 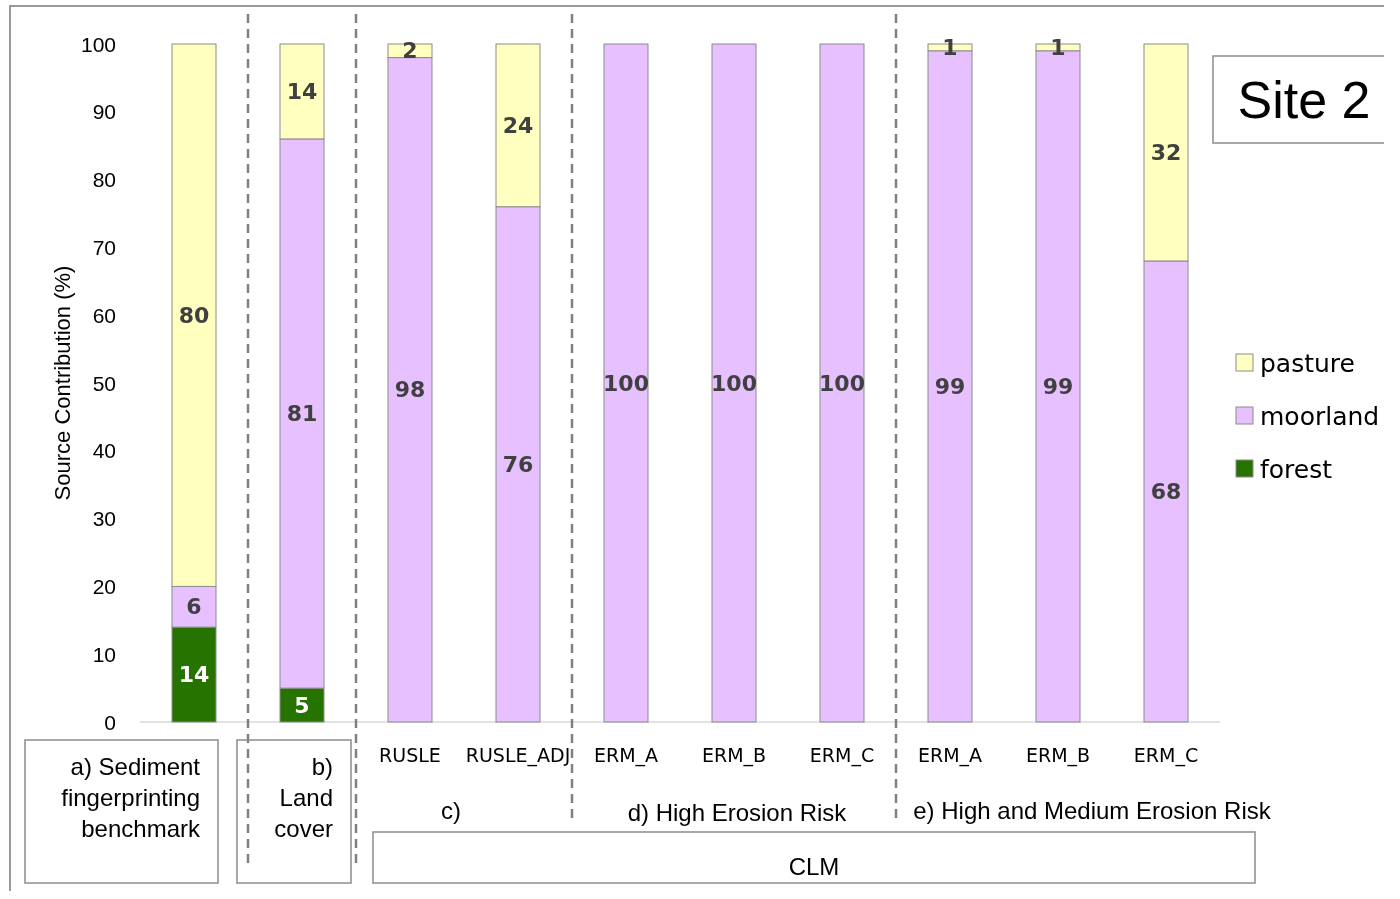 What do you see at coordinates (1092, 810) in the screenshot?
I see `text: e) High and Medium Erosion Risk` at bounding box center [1092, 810].